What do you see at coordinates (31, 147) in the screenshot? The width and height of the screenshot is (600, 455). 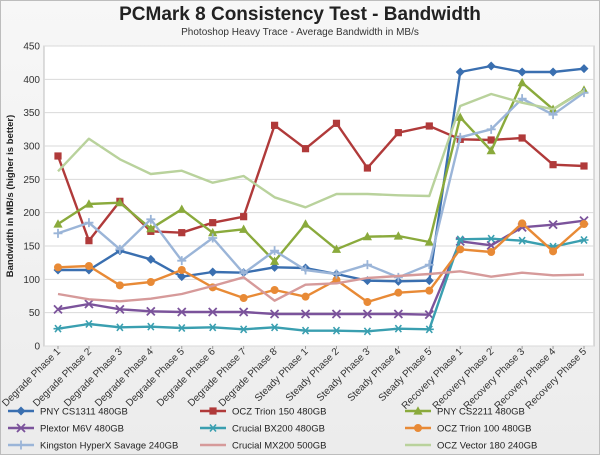 I see `y-tick-label: 300` at bounding box center [31, 147].